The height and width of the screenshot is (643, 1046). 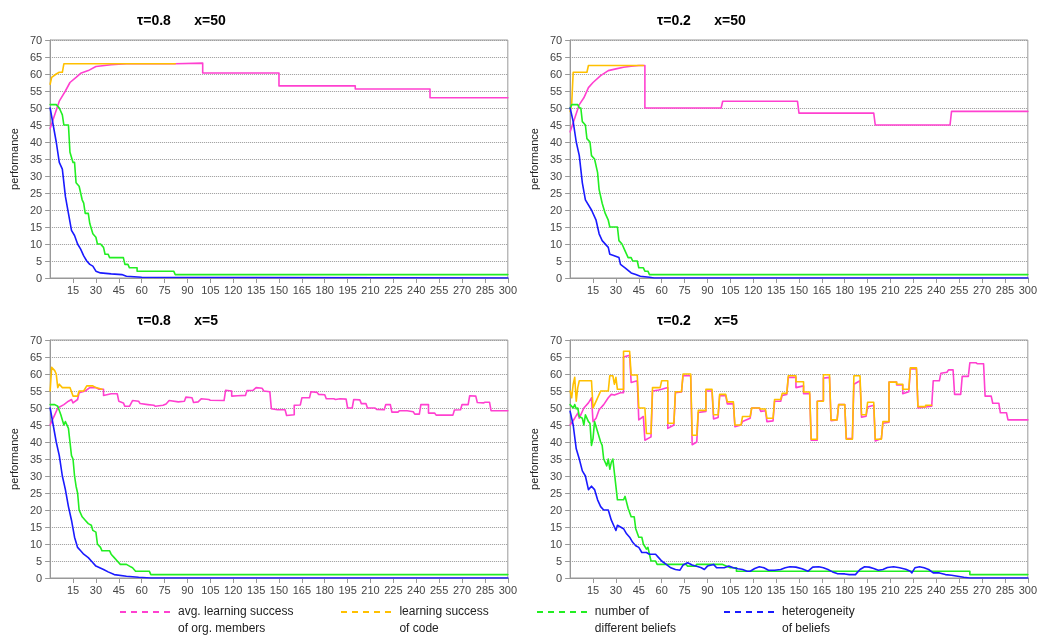 I want to click on legend-label: learning success of code, so click(x=444, y=620).